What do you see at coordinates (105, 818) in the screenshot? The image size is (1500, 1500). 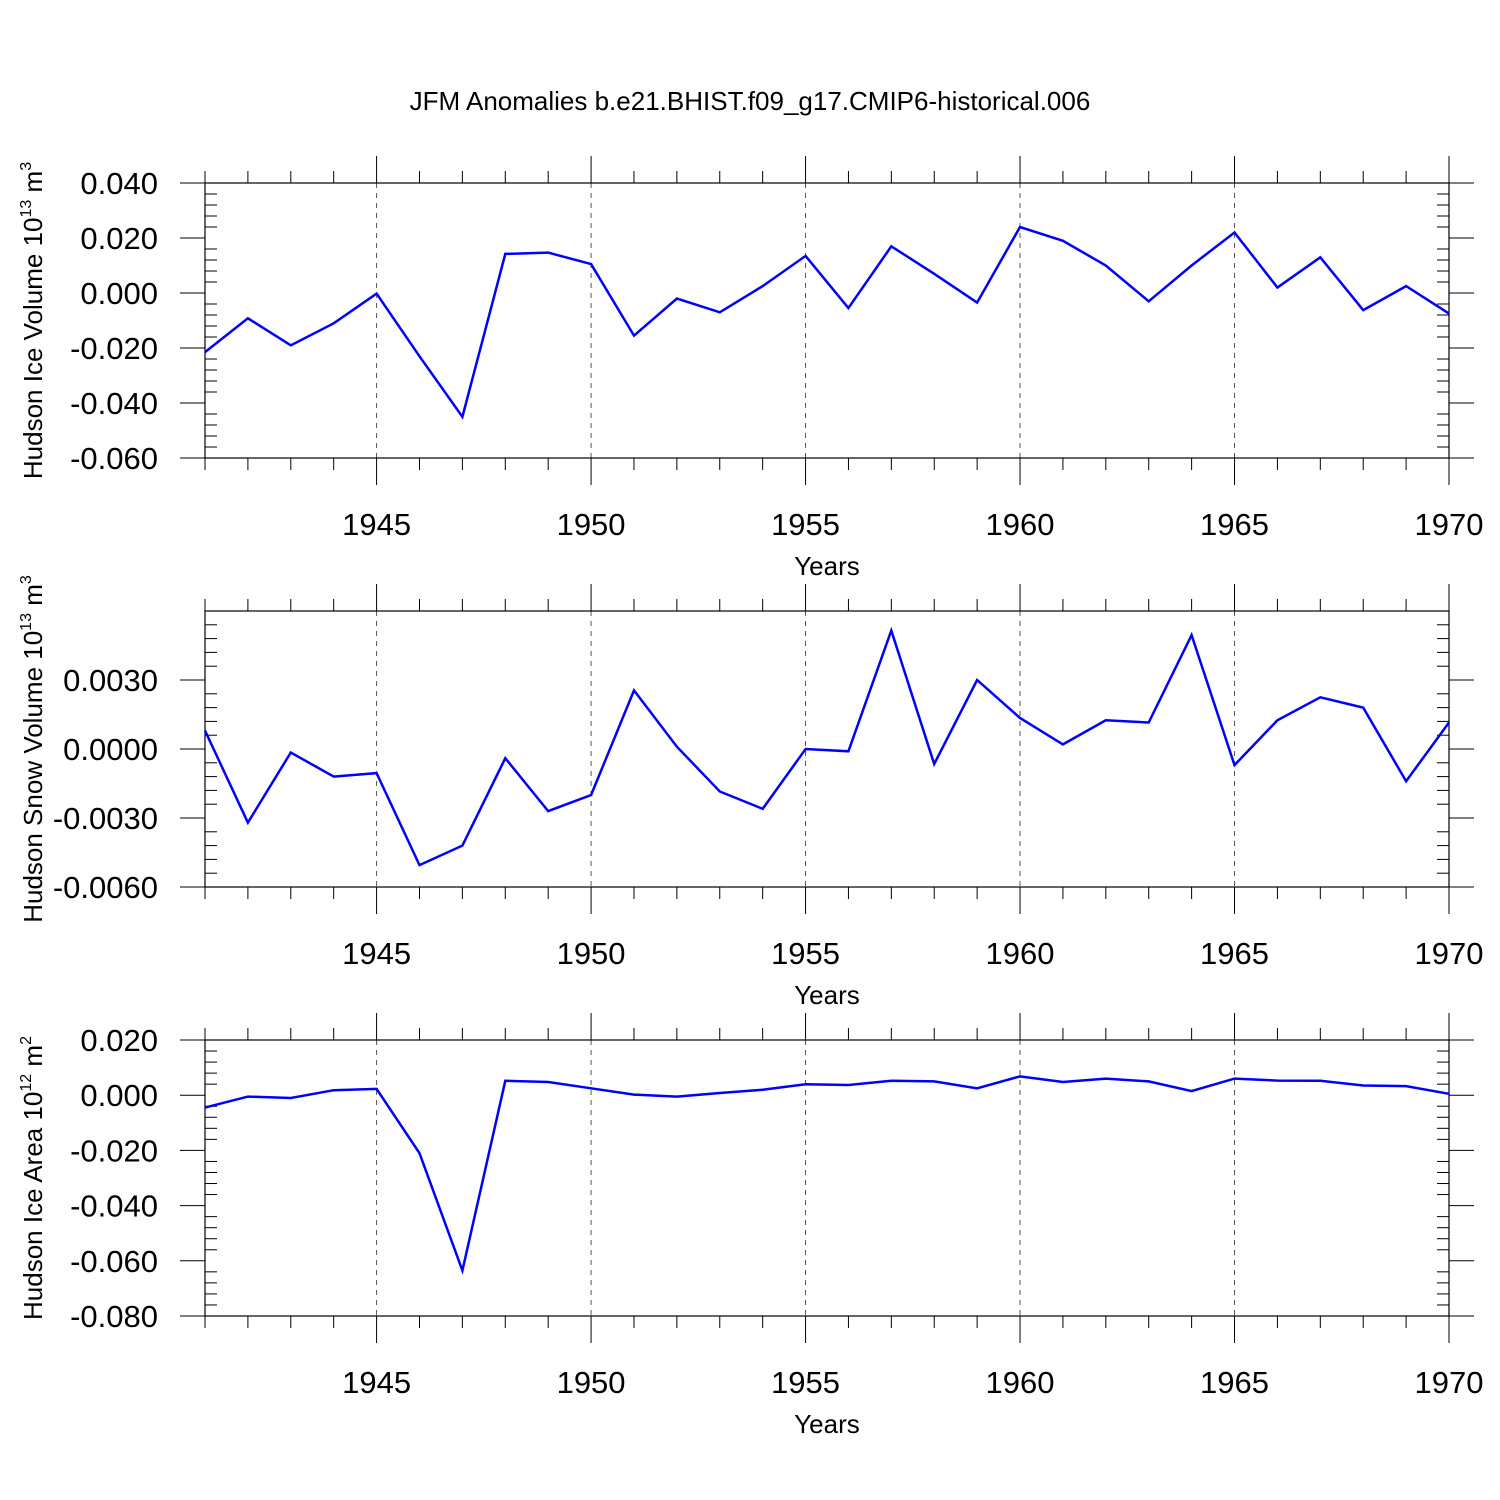 I see `y-tick-label: -0.0030` at bounding box center [105, 818].